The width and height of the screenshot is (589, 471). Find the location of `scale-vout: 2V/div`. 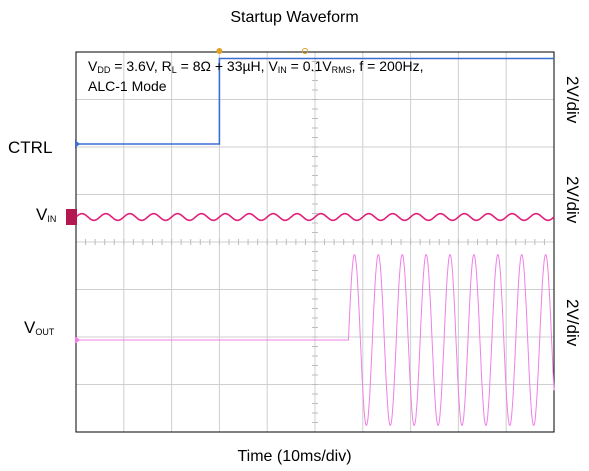

scale-vout: 2V/div is located at coordinates (572, 323).